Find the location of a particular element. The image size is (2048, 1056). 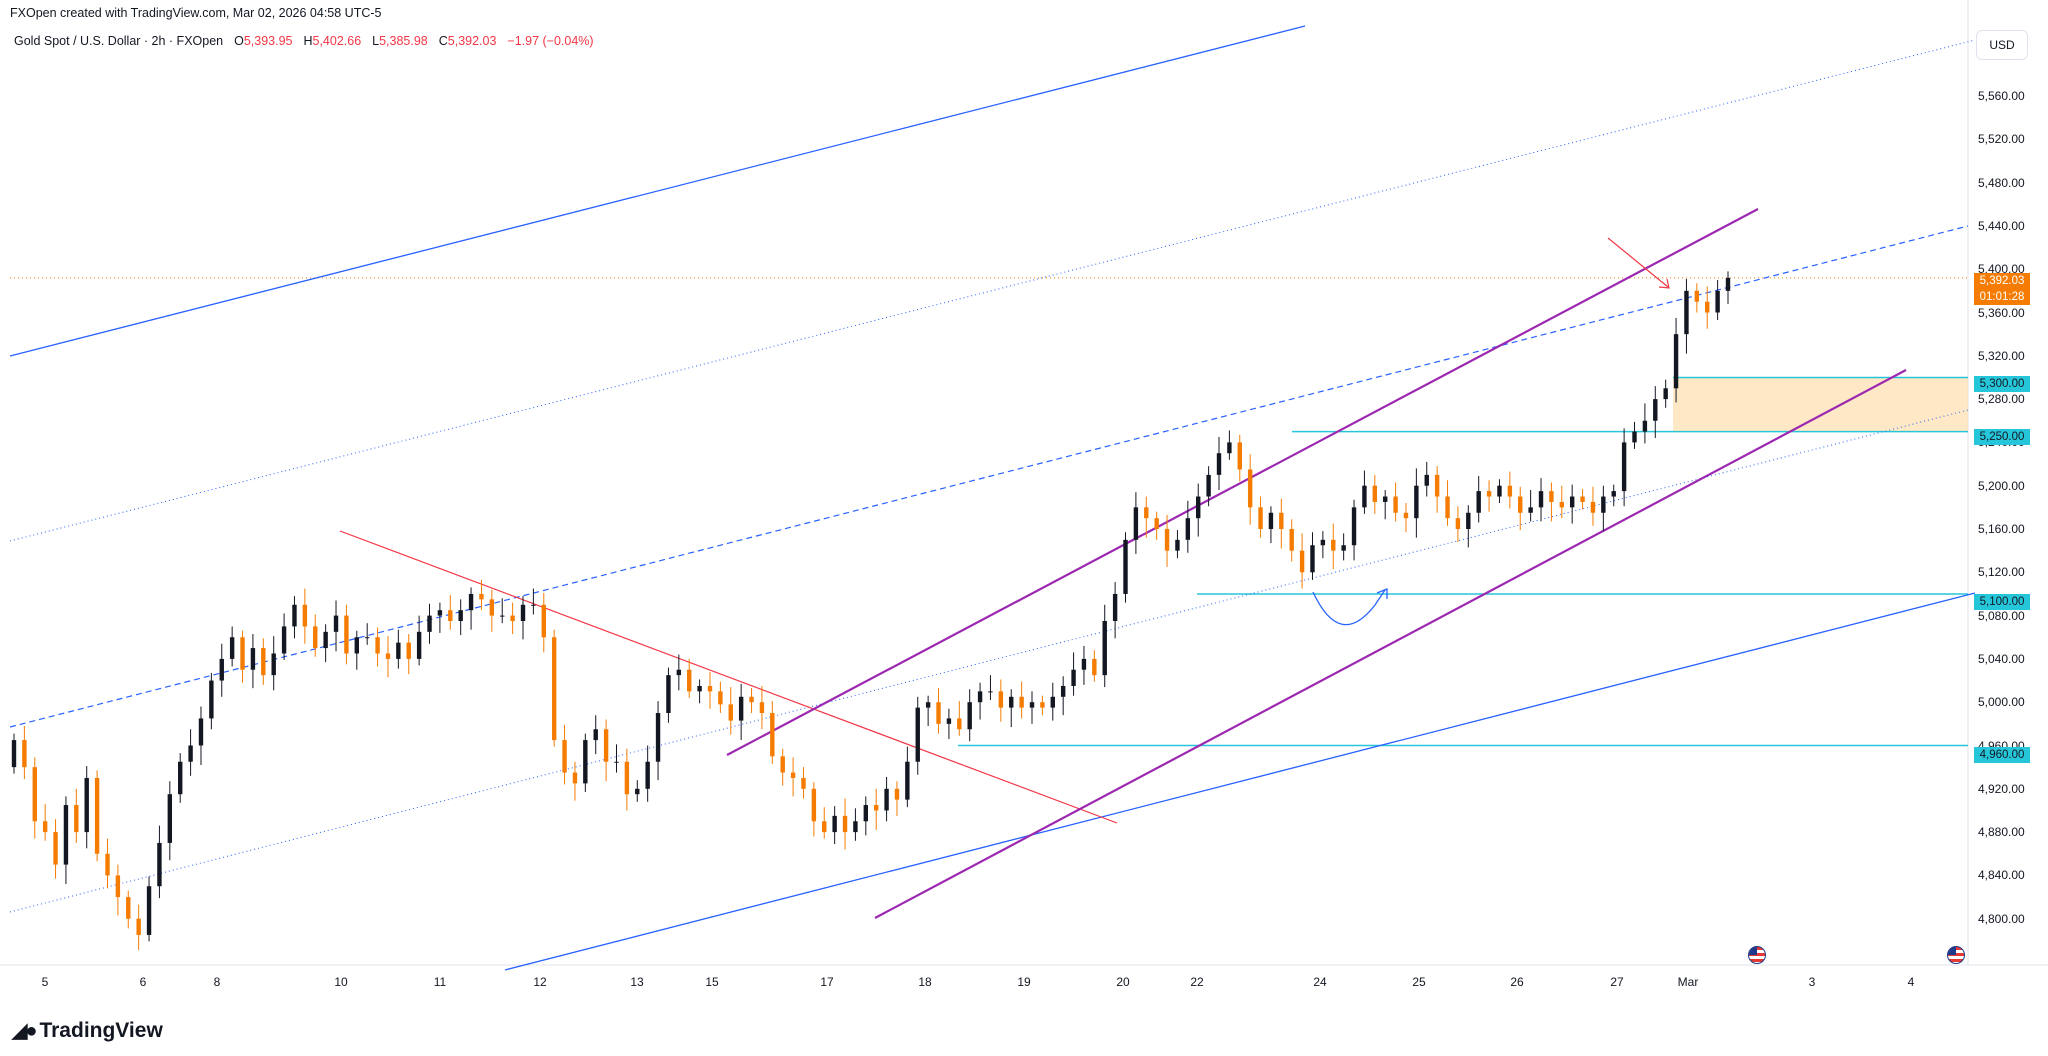

price-tick-label: 5,000.00 is located at coordinates (2001, 702).